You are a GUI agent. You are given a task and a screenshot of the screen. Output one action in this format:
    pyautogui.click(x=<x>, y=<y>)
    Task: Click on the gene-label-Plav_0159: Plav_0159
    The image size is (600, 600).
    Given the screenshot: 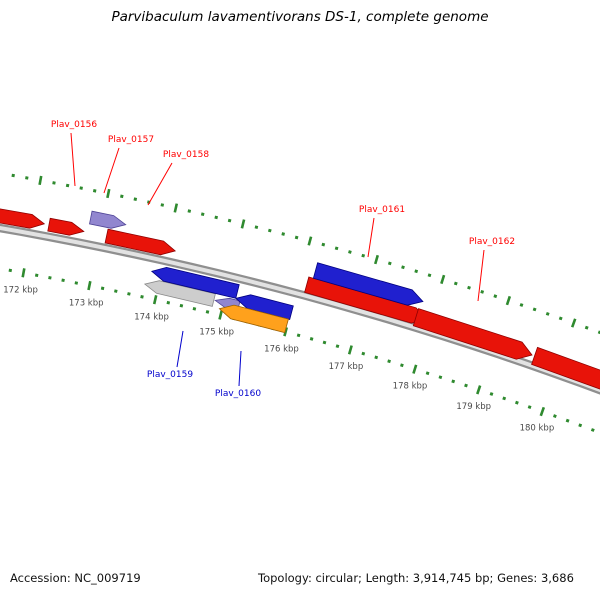 What is the action you would take?
    pyautogui.click(x=170, y=375)
    